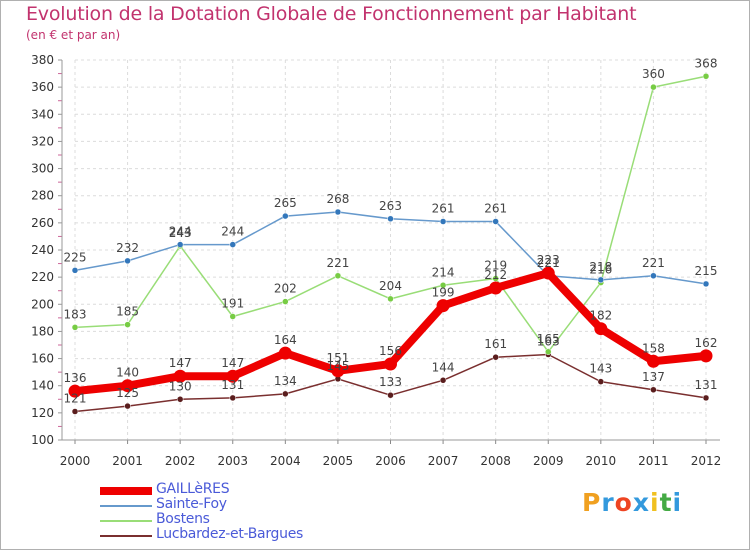 The width and height of the screenshot is (750, 550). I want to click on label-bostens-2005: 221, so click(337, 263).